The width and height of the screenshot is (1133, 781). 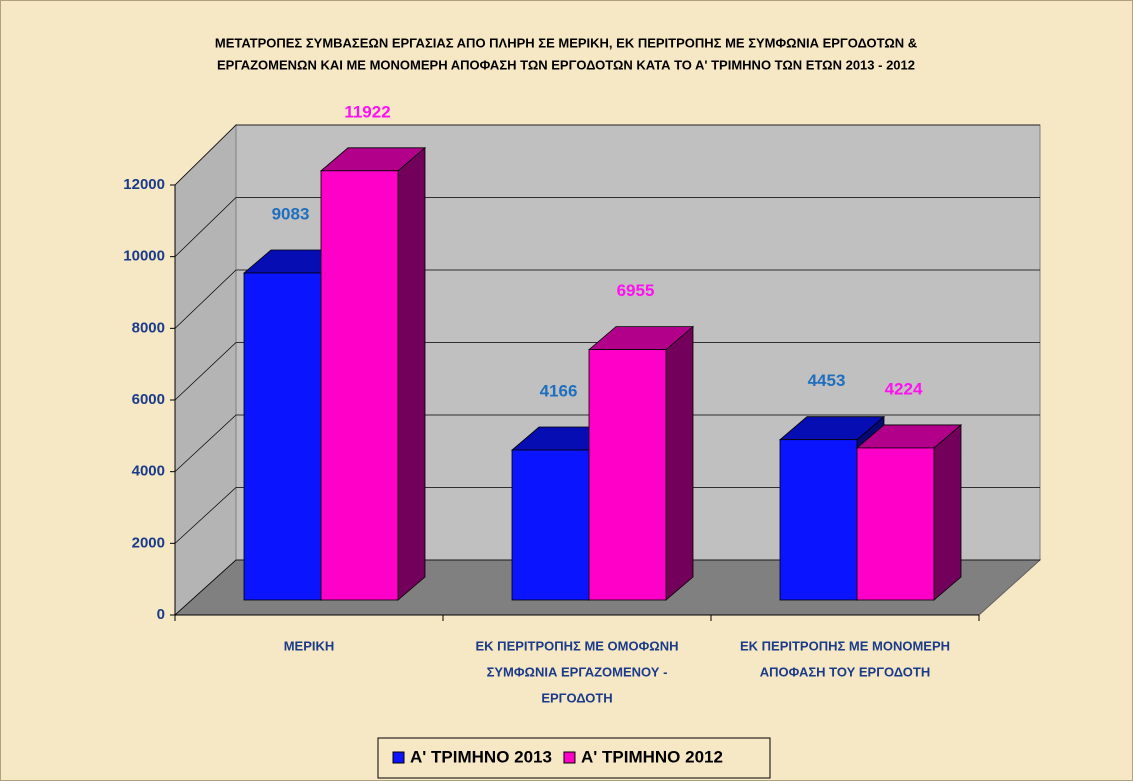 I want to click on data-label: 4453, so click(x=827, y=380).